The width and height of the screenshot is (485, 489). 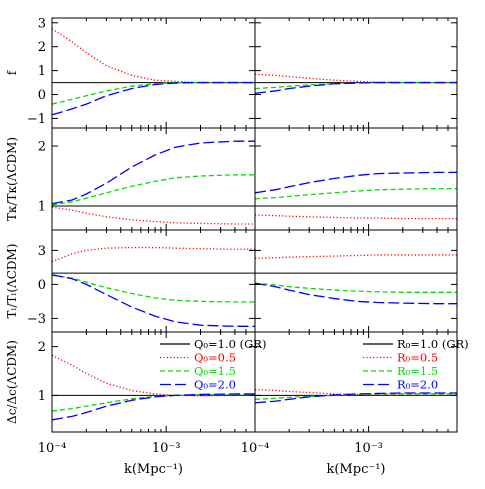 I want to click on panel-r3-c2, so click(x=356, y=281).